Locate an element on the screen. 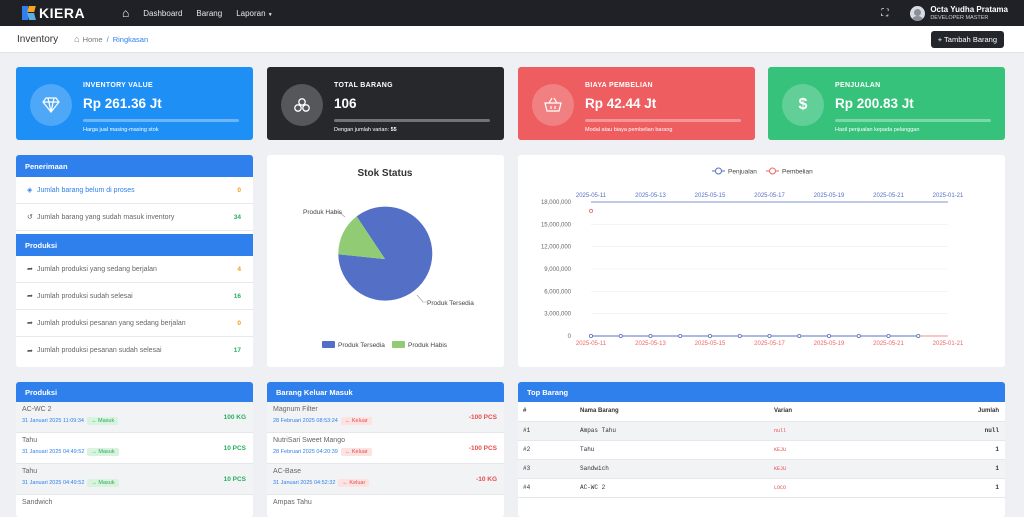 The width and height of the screenshot is (1024, 517). nav-barang: Barang is located at coordinates (209, 13).